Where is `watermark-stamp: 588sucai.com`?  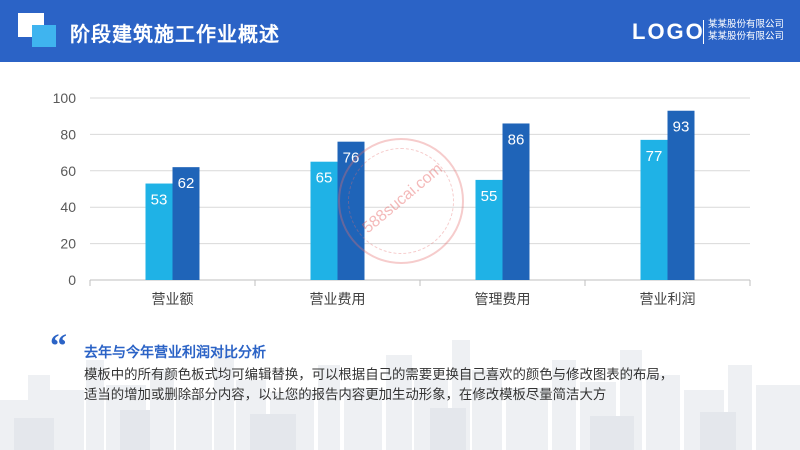
watermark-stamp: 588sucai.com is located at coordinates (401, 201).